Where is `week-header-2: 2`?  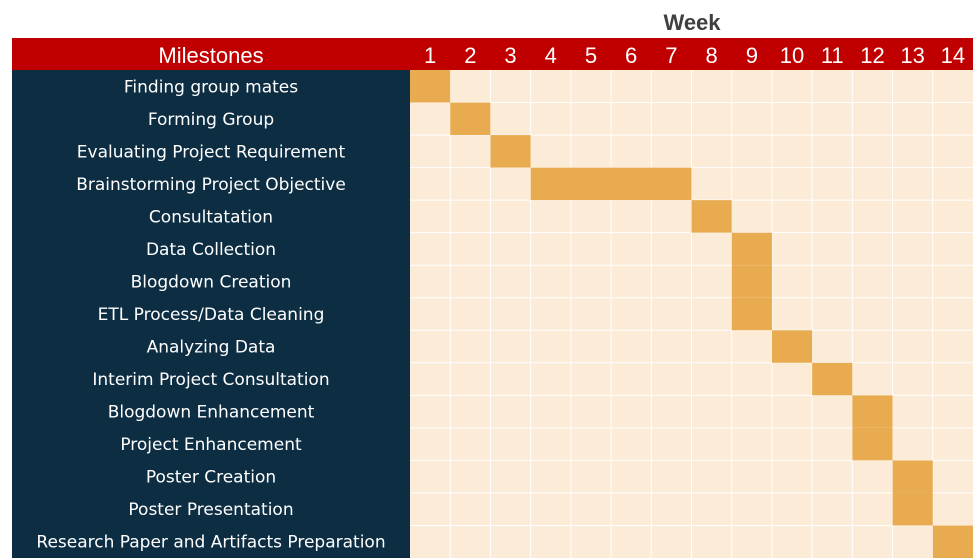
week-header-2: 2 is located at coordinates (470, 55).